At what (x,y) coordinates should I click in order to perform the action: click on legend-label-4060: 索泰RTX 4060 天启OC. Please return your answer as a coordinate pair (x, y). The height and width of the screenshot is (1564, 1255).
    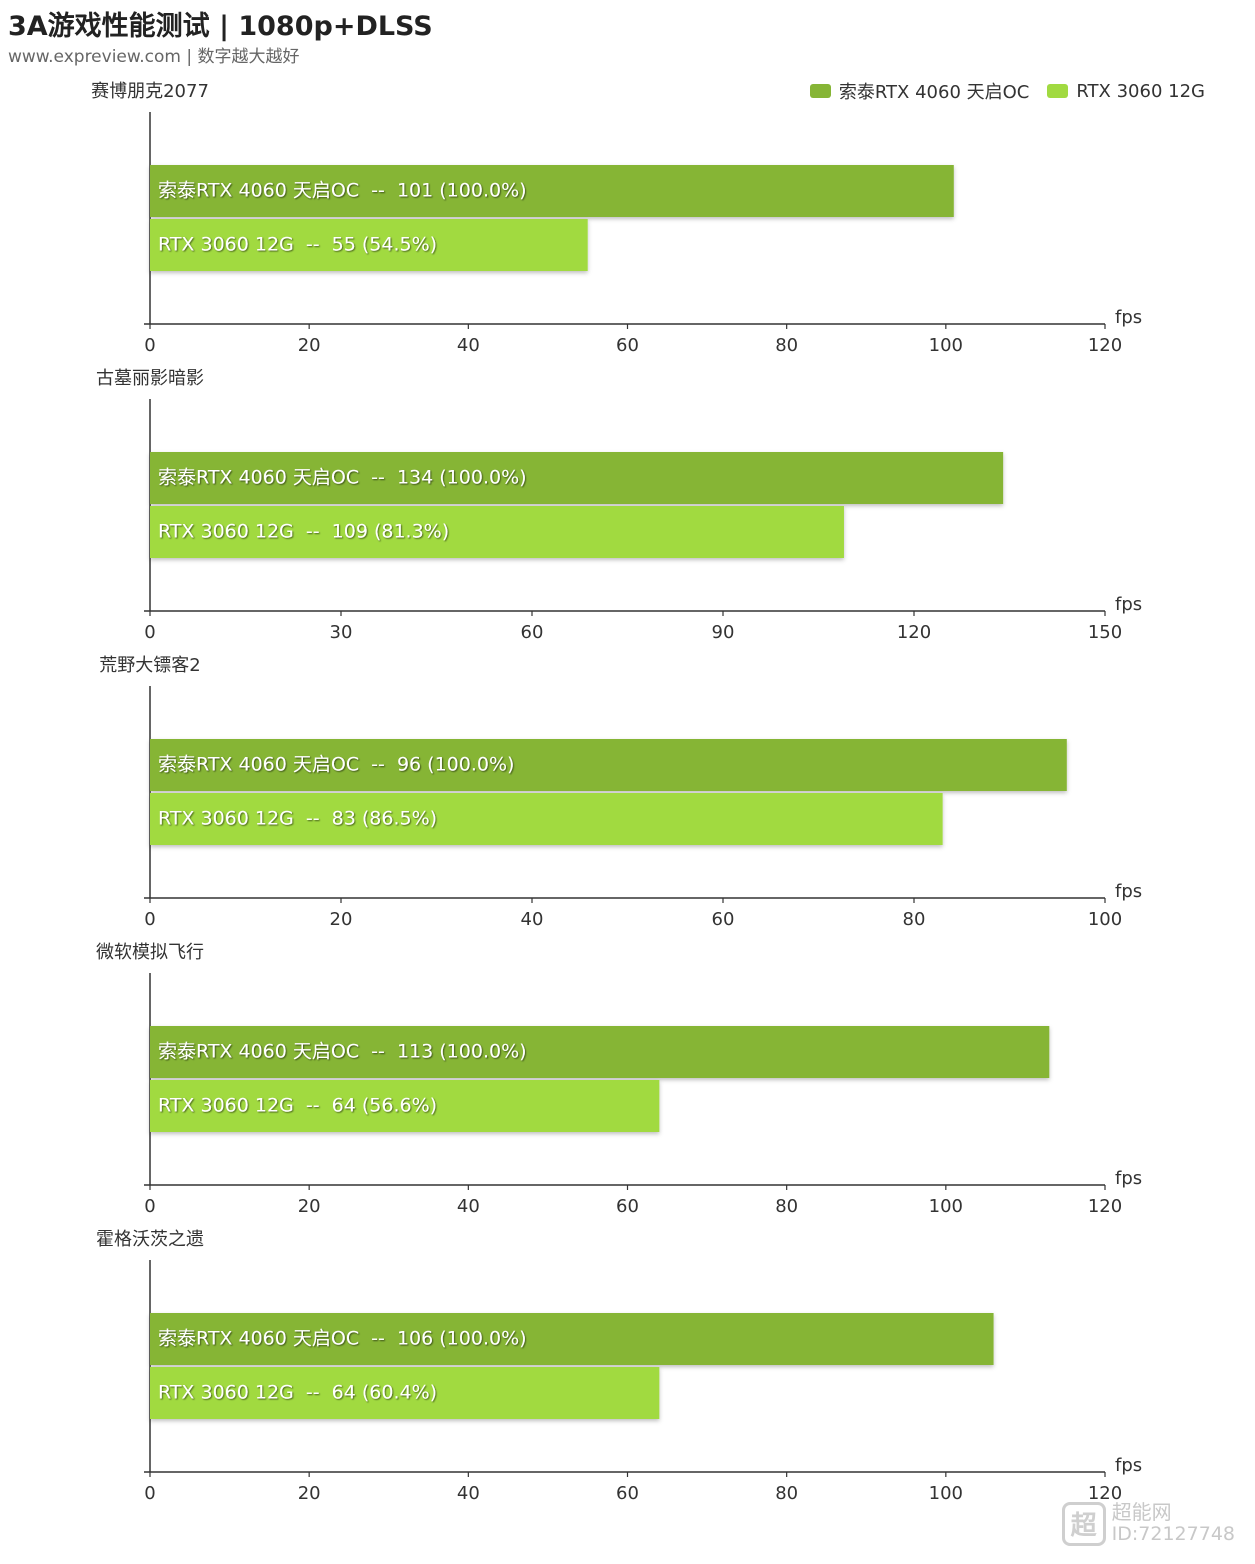
    Looking at the image, I should click on (934, 92).